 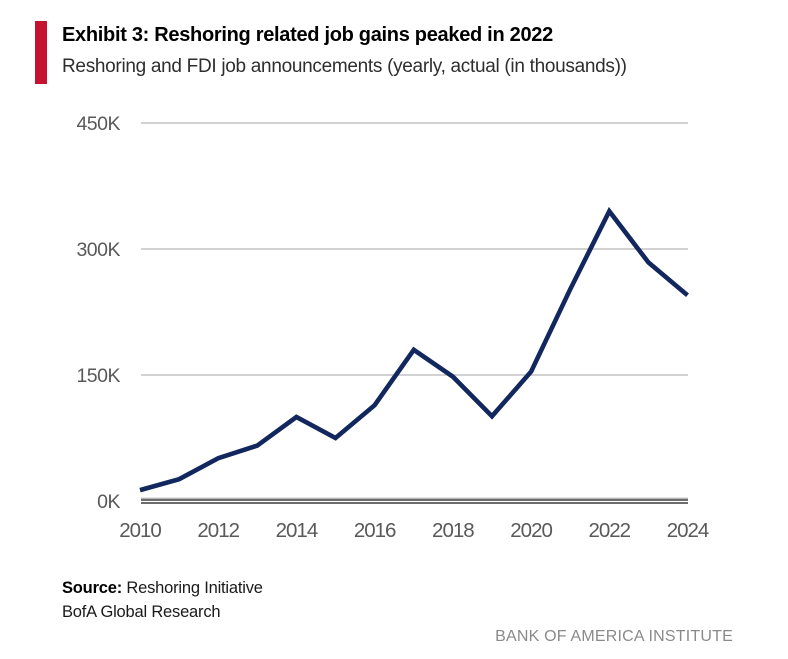 What do you see at coordinates (98, 250) in the screenshot?
I see `y-tick-label: 300K` at bounding box center [98, 250].